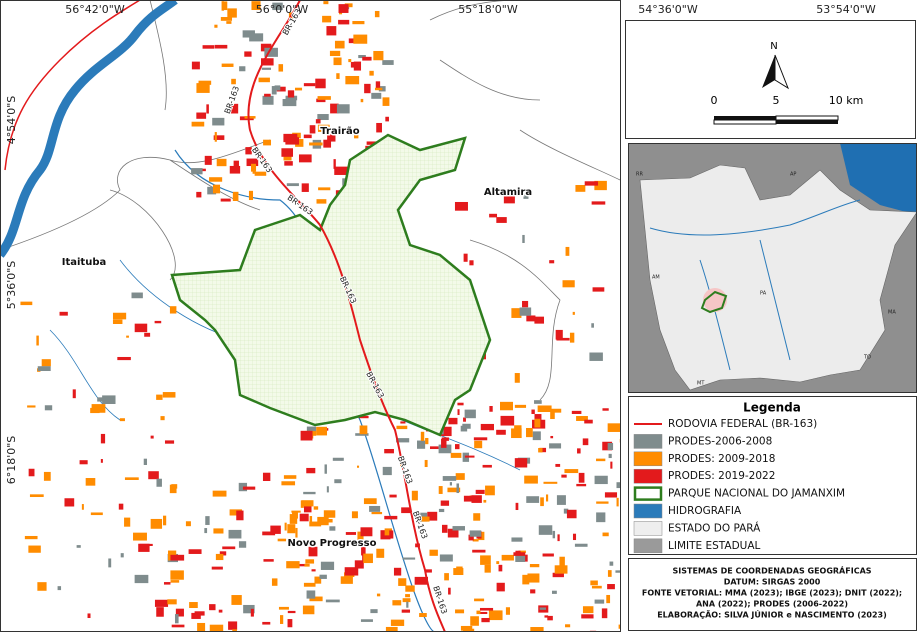  Describe the element at coordinates (11, 120) in the screenshot. I see `latitude-label: 4°54'0"S` at that location.